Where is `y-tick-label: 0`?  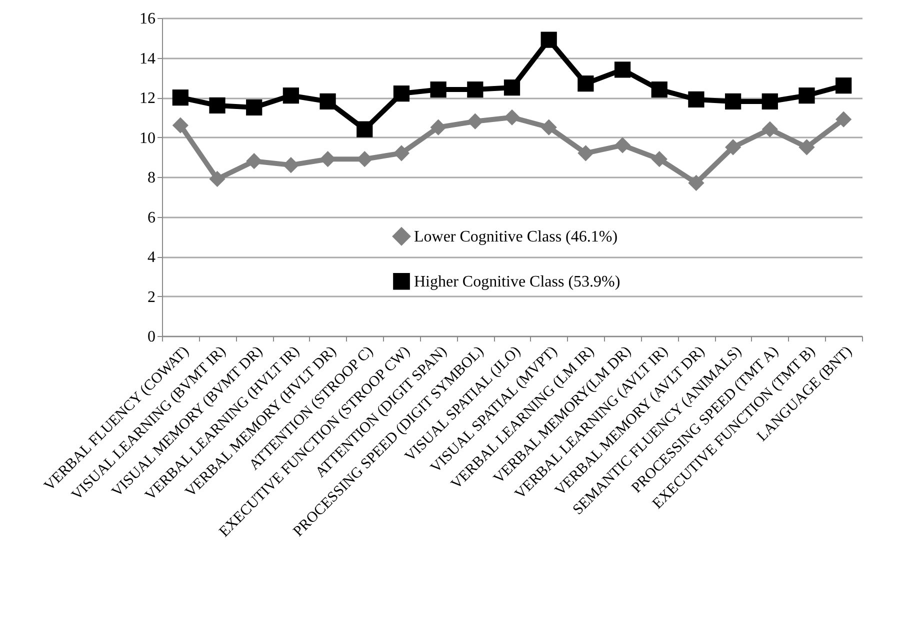 y-tick-label: 0 is located at coordinates (152, 337).